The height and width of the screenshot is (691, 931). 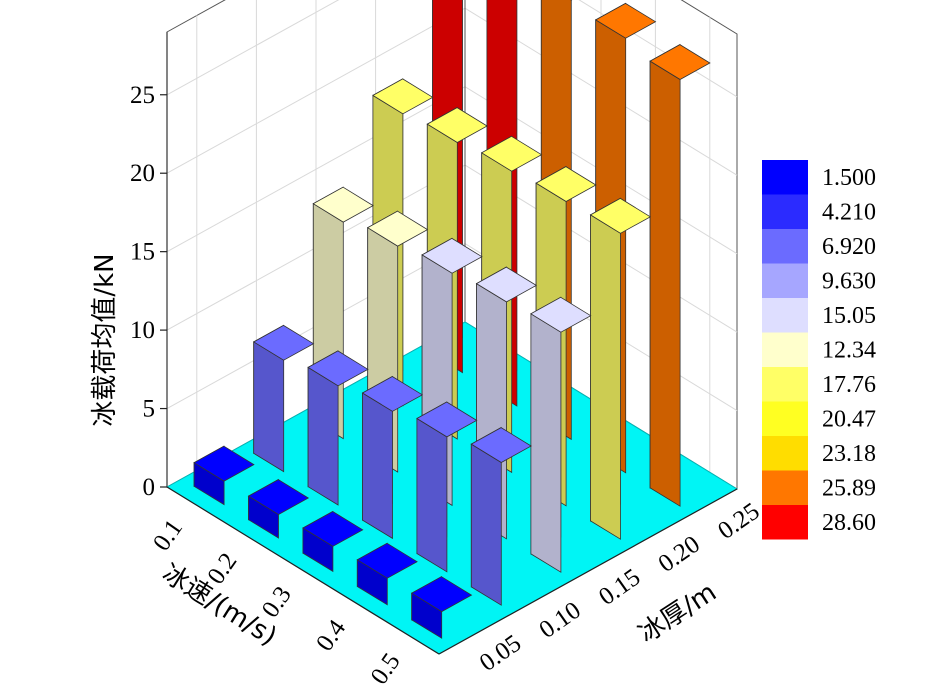 What do you see at coordinates (142, 252) in the screenshot?
I see `z-tick-label: 15` at bounding box center [142, 252].